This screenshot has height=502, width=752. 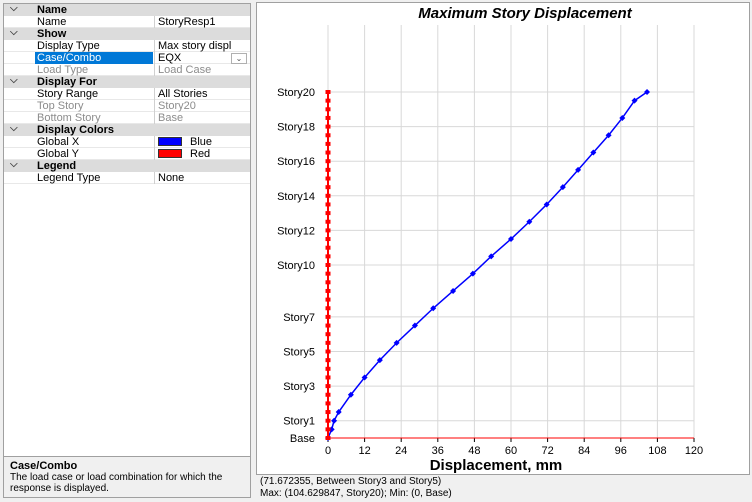 What do you see at coordinates (525, 13) in the screenshot?
I see `chart-title: Maximum Story Displacement` at bounding box center [525, 13].